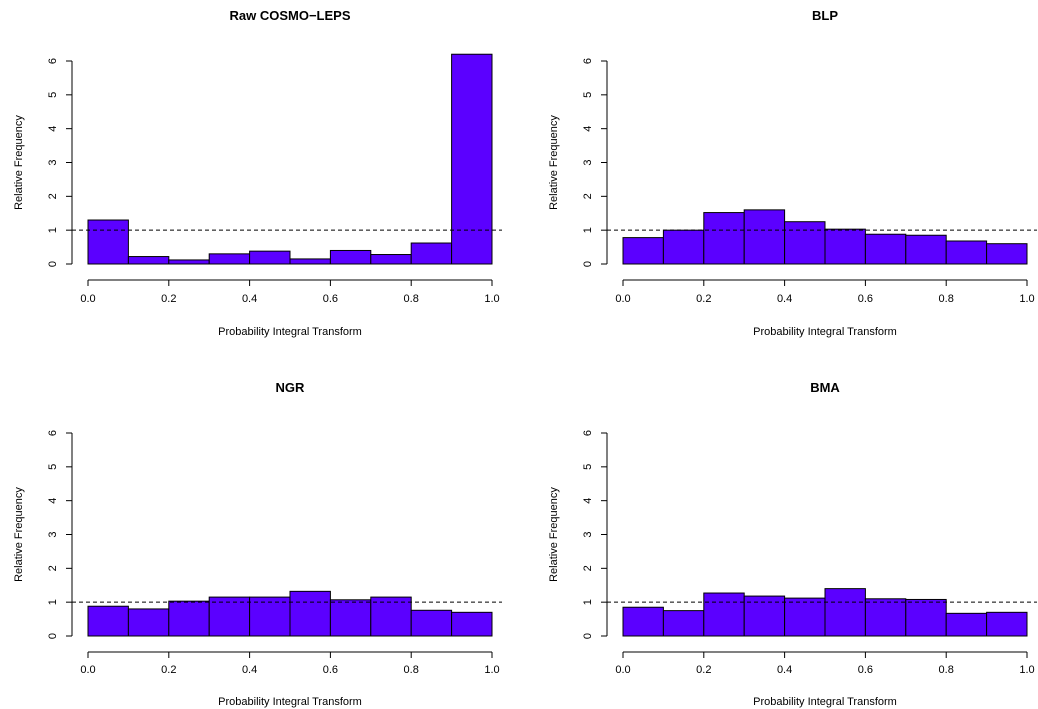  Describe the element at coordinates (290, 15) in the screenshot. I see `panel-title: Raw COSMO−LEPS` at that location.